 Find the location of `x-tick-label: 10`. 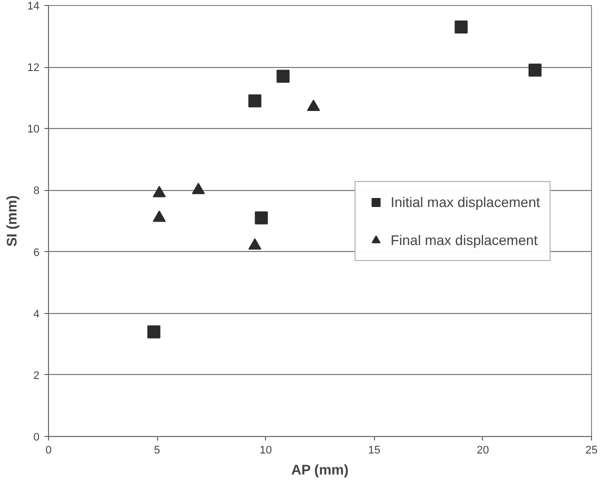

x-tick-label: 10 is located at coordinates (266, 450).